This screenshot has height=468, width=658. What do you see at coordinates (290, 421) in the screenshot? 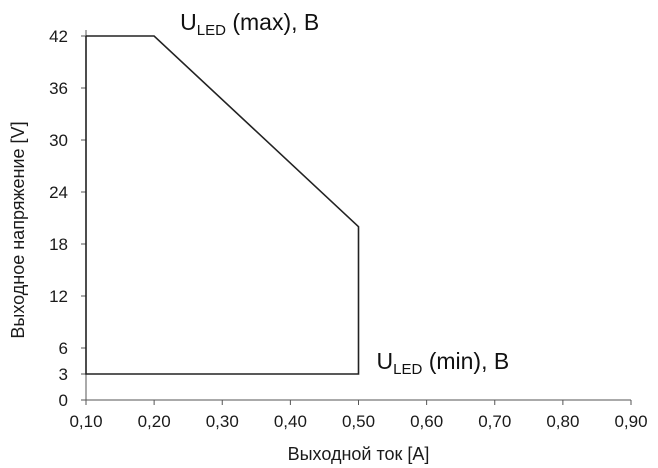
I see `x-tick-label: 0,40` at bounding box center [290, 421].